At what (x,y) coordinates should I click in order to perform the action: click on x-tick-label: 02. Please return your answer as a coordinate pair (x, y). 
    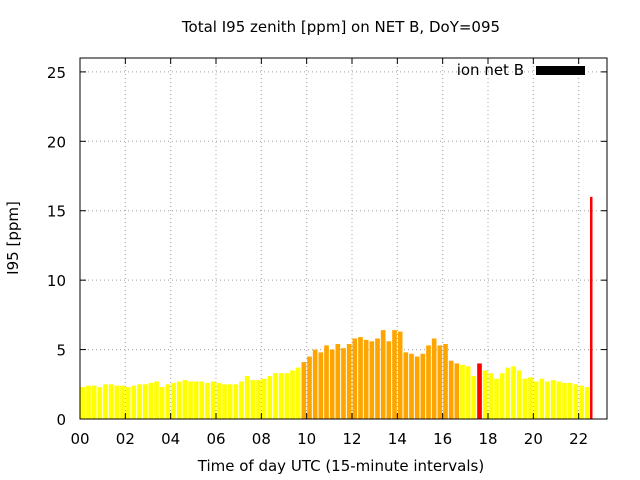
    Looking at the image, I should click on (125, 439).